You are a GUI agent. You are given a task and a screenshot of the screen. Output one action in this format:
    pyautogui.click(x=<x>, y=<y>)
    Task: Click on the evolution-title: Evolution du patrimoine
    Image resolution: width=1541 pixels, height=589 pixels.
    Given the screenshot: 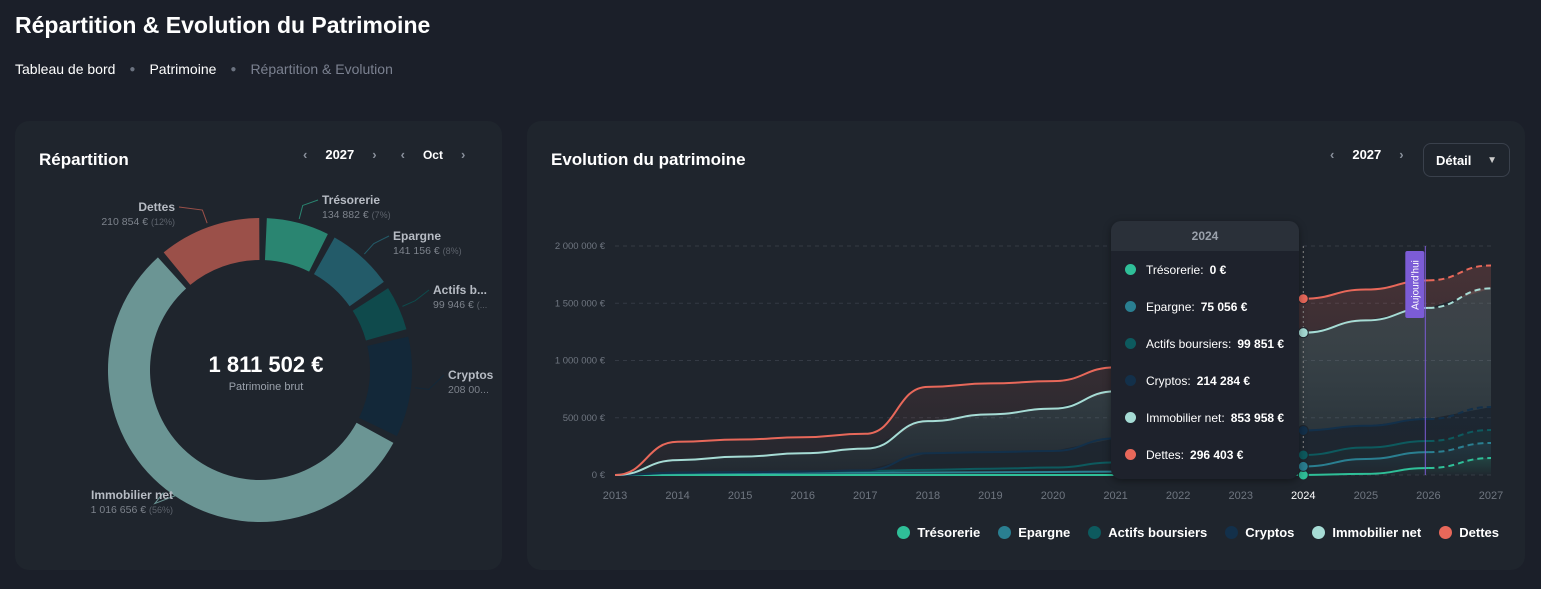 What is the action you would take?
    pyautogui.click(x=648, y=159)
    